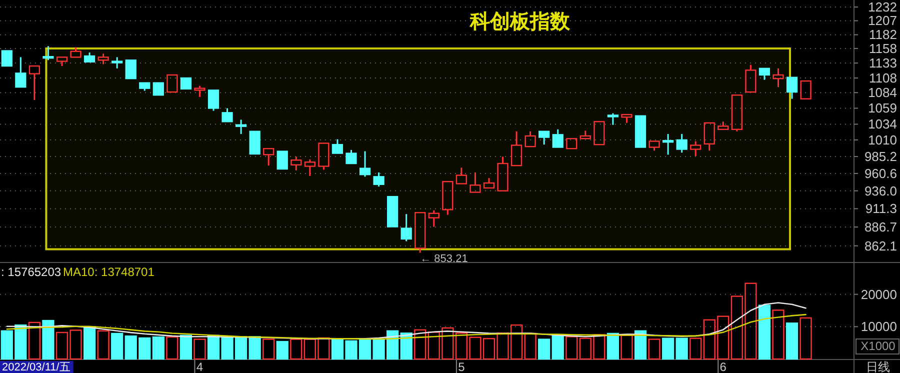 The width and height of the screenshot is (900, 373). I want to click on y-tick-label: 911.3, so click(881, 208).